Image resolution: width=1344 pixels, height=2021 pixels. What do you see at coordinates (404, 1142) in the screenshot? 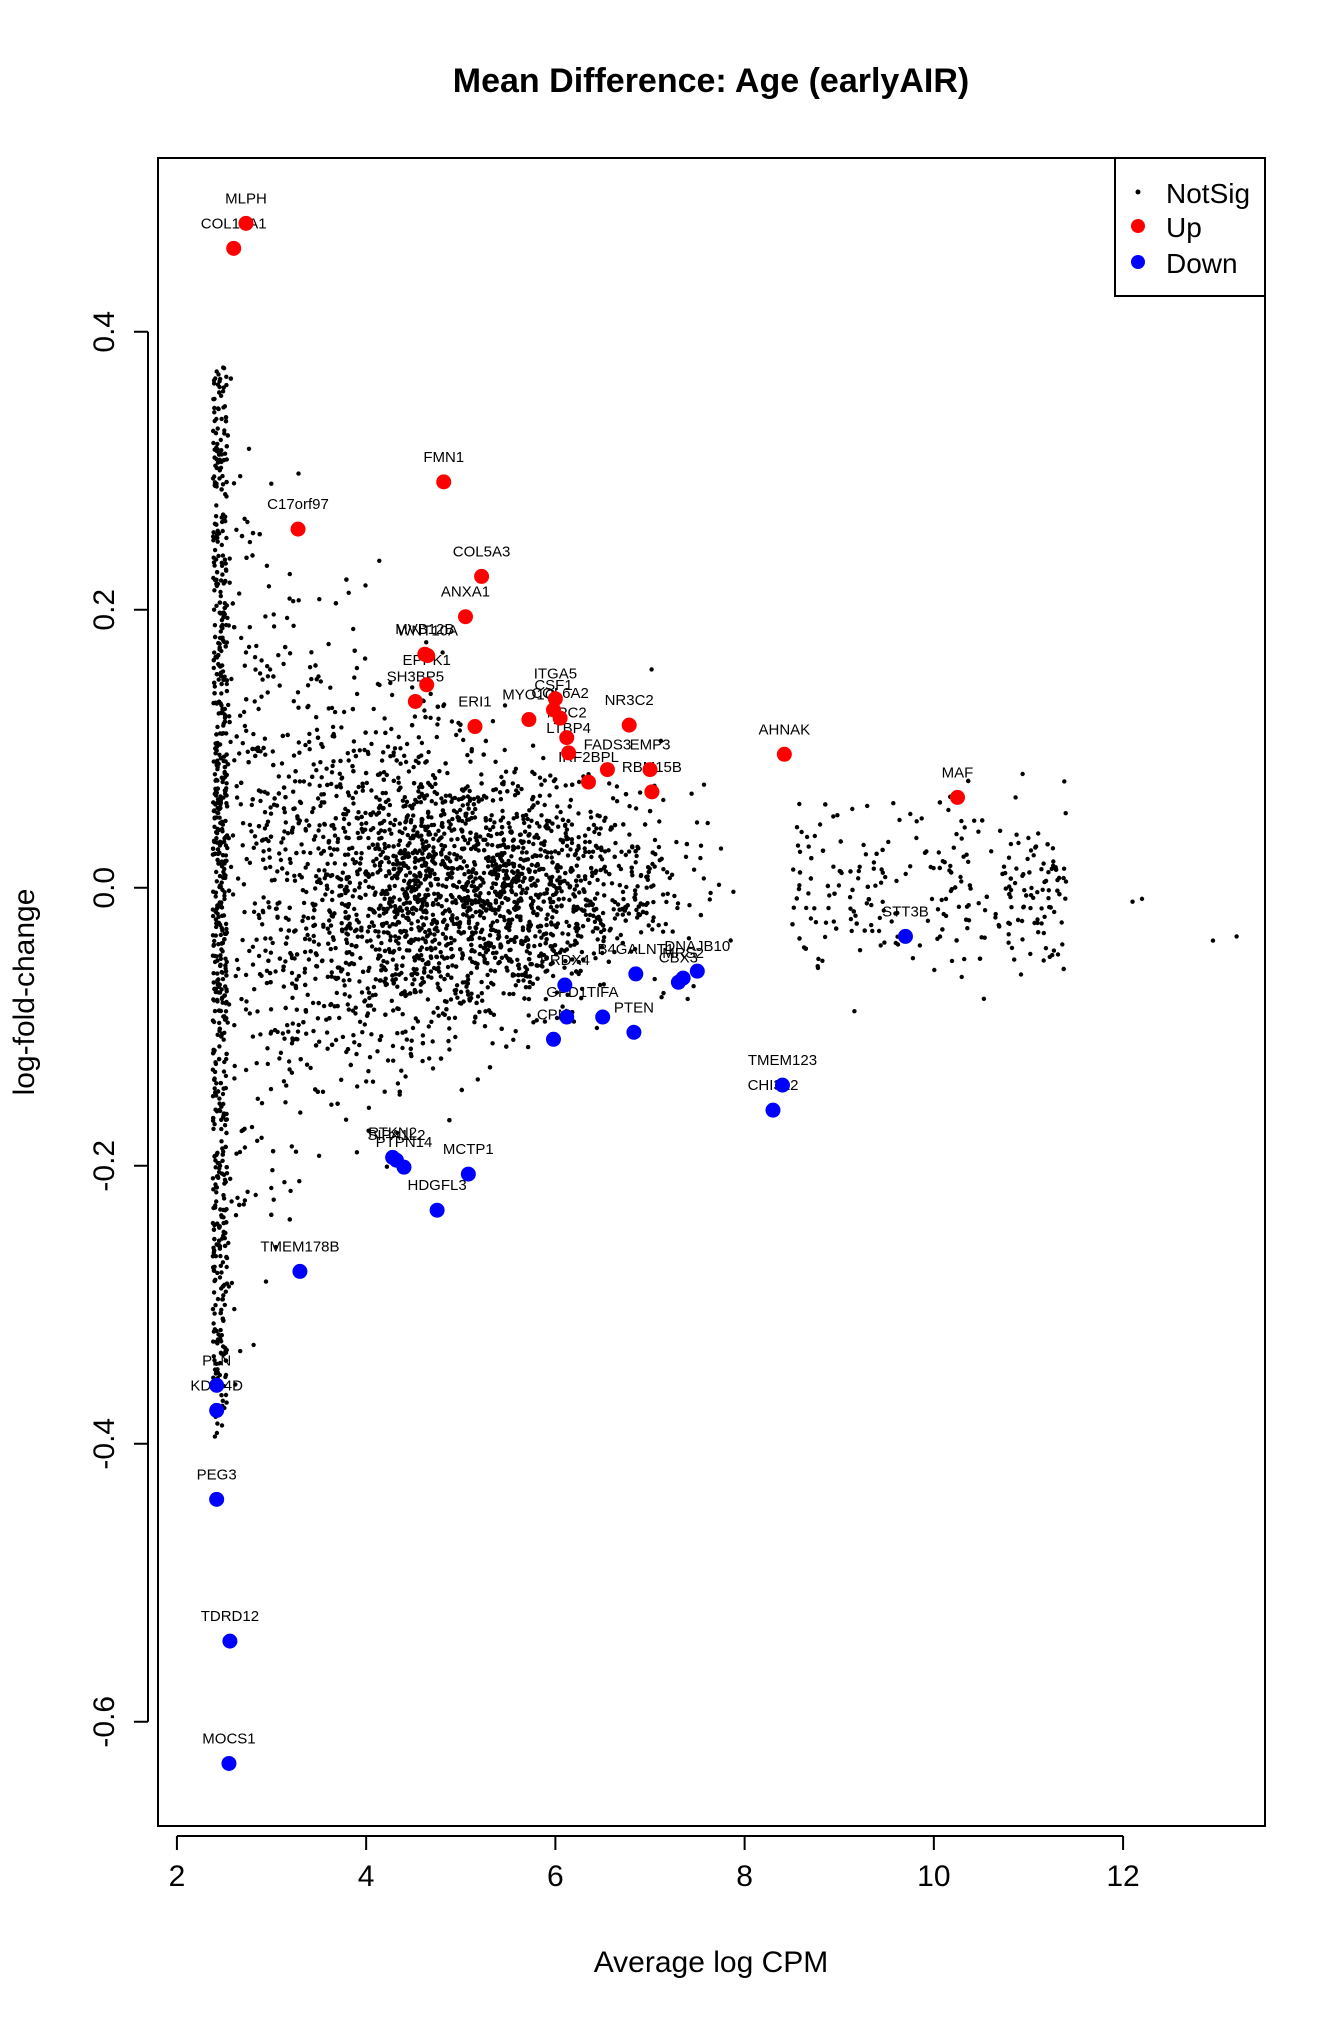
I see `gene-label: PTPN14` at bounding box center [404, 1142].